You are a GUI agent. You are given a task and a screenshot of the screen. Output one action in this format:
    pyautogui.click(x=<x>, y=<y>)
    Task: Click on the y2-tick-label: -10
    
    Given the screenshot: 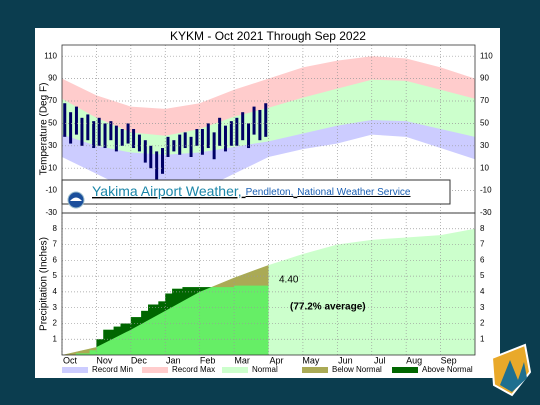 What is the action you would take?
    pyautogui.click(x=486, y=190)
    